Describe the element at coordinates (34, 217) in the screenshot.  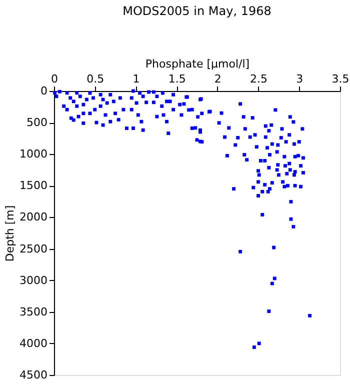
I see `y-tick-label: 2000` at that location.